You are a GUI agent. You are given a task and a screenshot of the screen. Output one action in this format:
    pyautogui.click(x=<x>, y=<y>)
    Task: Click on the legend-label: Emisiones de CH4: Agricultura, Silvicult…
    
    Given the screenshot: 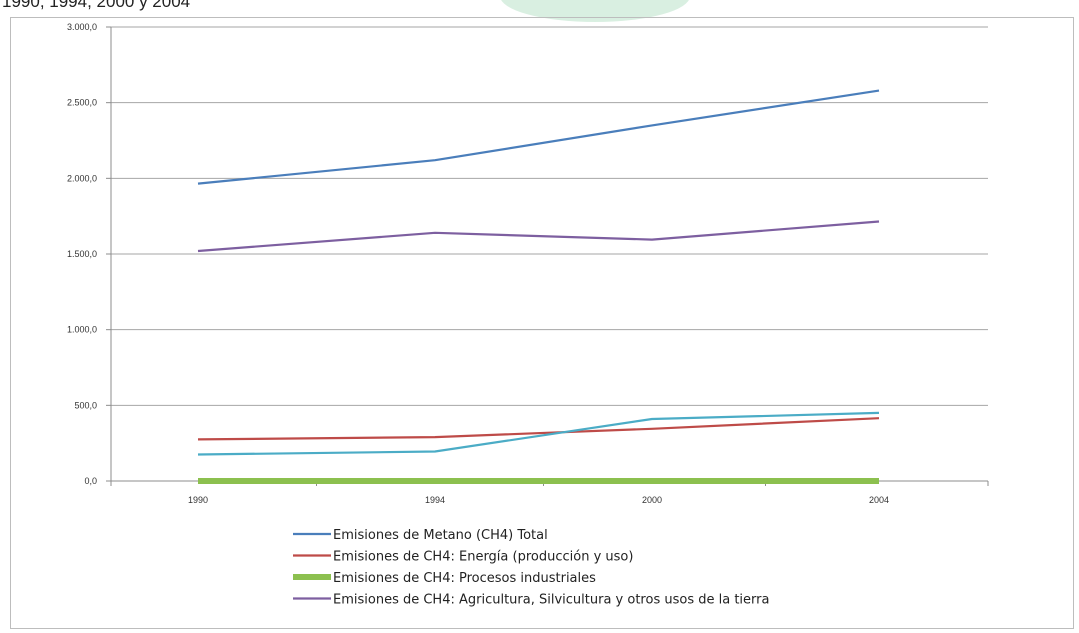 What is the action you would take?
    pyautogui.click(x=551, y=600)
    